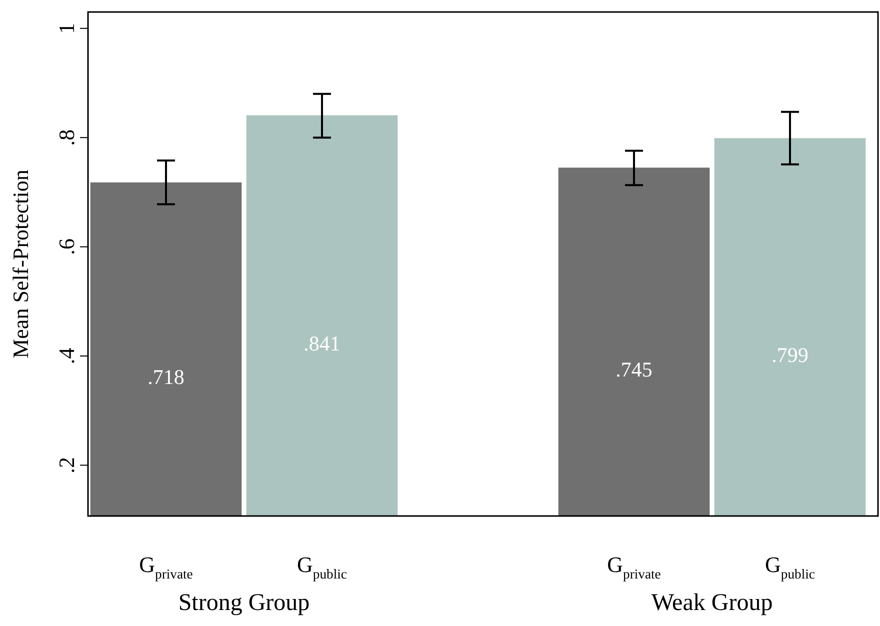  I want to click on y-axis-title: Mean Self-Protection, so click(20, 264).